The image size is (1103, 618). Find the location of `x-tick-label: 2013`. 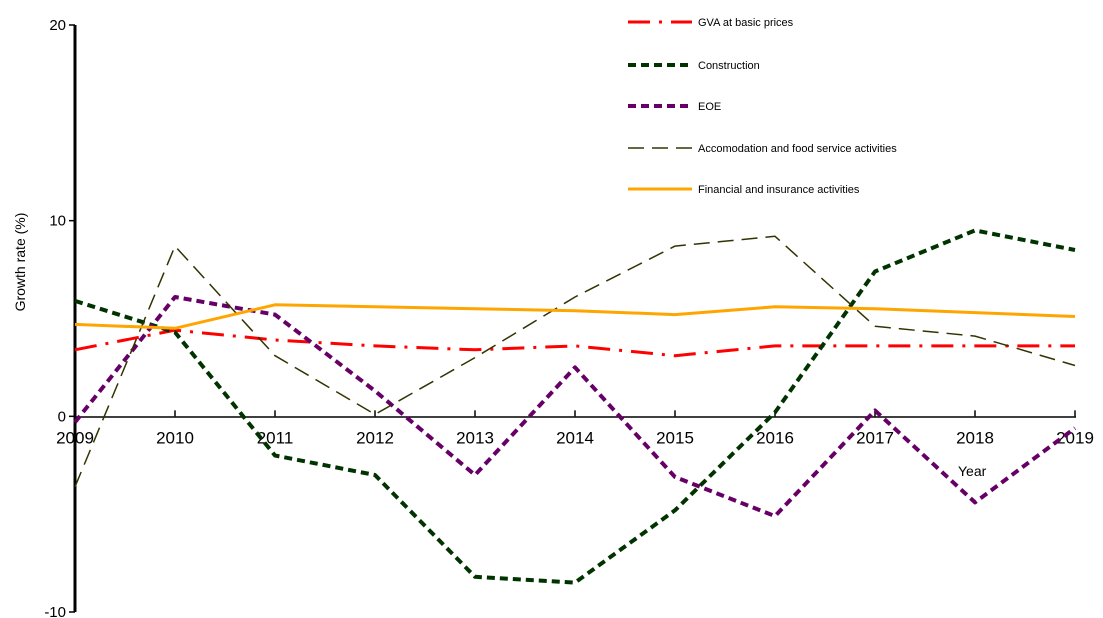

x-tick-label: 2013 is located at coordinates (475, 437).